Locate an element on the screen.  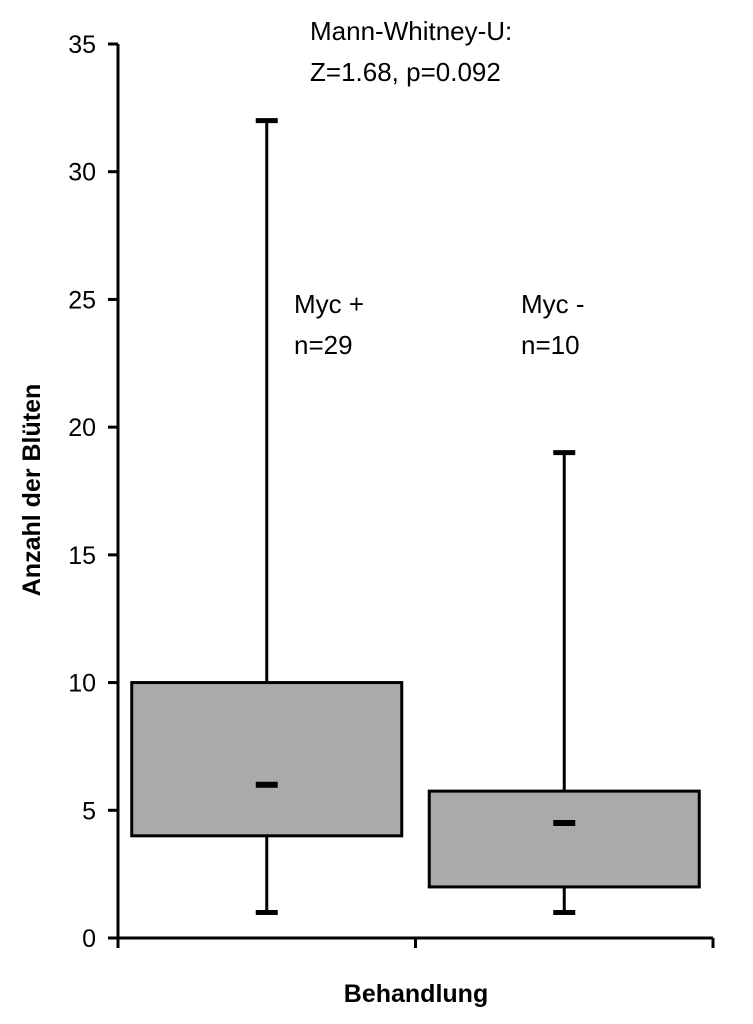
y-tick-label: 10 is located at coordinates (82, 684).